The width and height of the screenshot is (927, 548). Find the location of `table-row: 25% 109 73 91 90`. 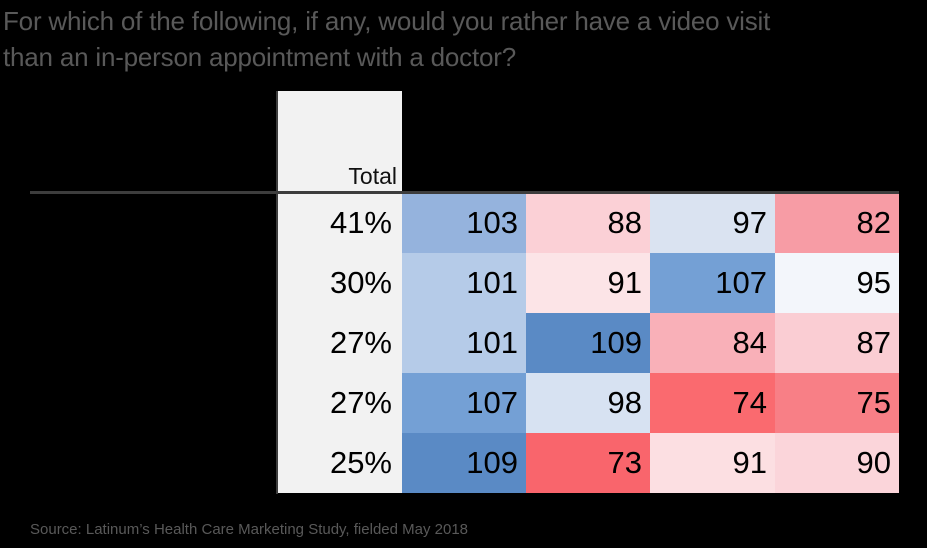

table-row: 25% 109 73 91 90 is located at coordinates (588, 463).